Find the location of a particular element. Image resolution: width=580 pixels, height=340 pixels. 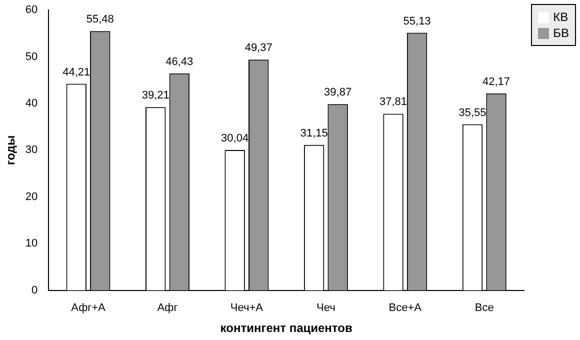

data-label: 42,17 is located at coordinates (496, 82).